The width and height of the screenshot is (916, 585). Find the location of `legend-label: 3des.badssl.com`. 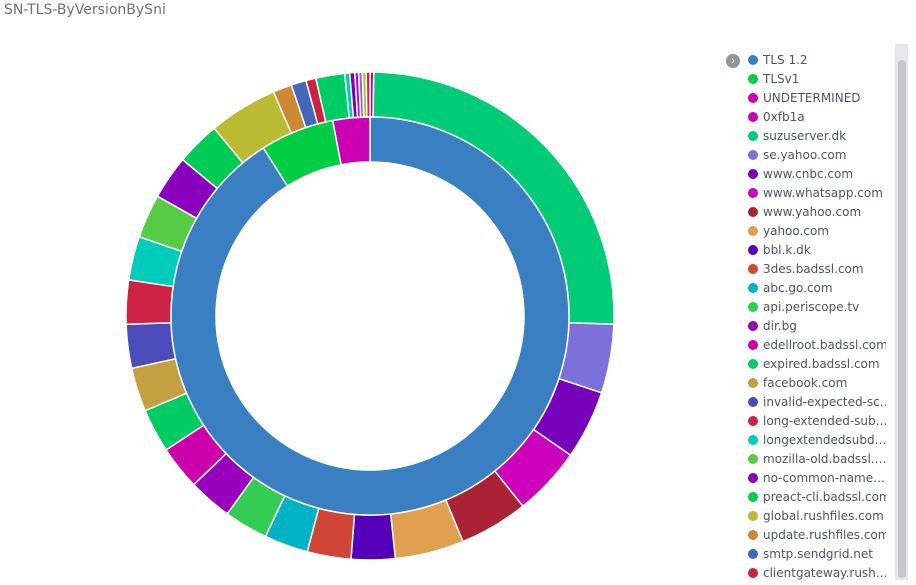

legend-label: 3des.badssl.com is located at coordinates (813, 268).